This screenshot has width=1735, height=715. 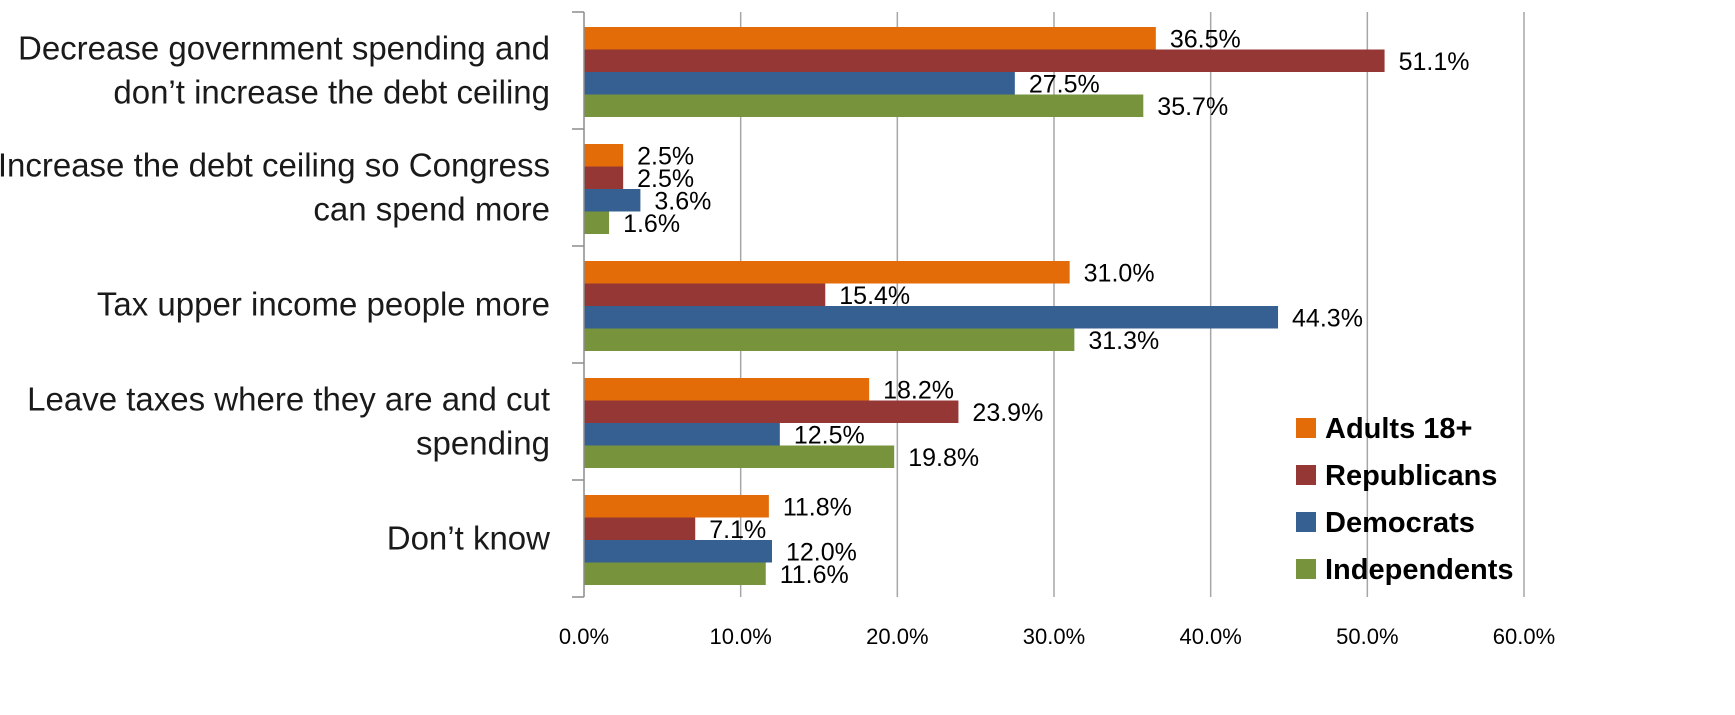 I want to click on data-label: 31.3%, so click(x=1123, y=341).